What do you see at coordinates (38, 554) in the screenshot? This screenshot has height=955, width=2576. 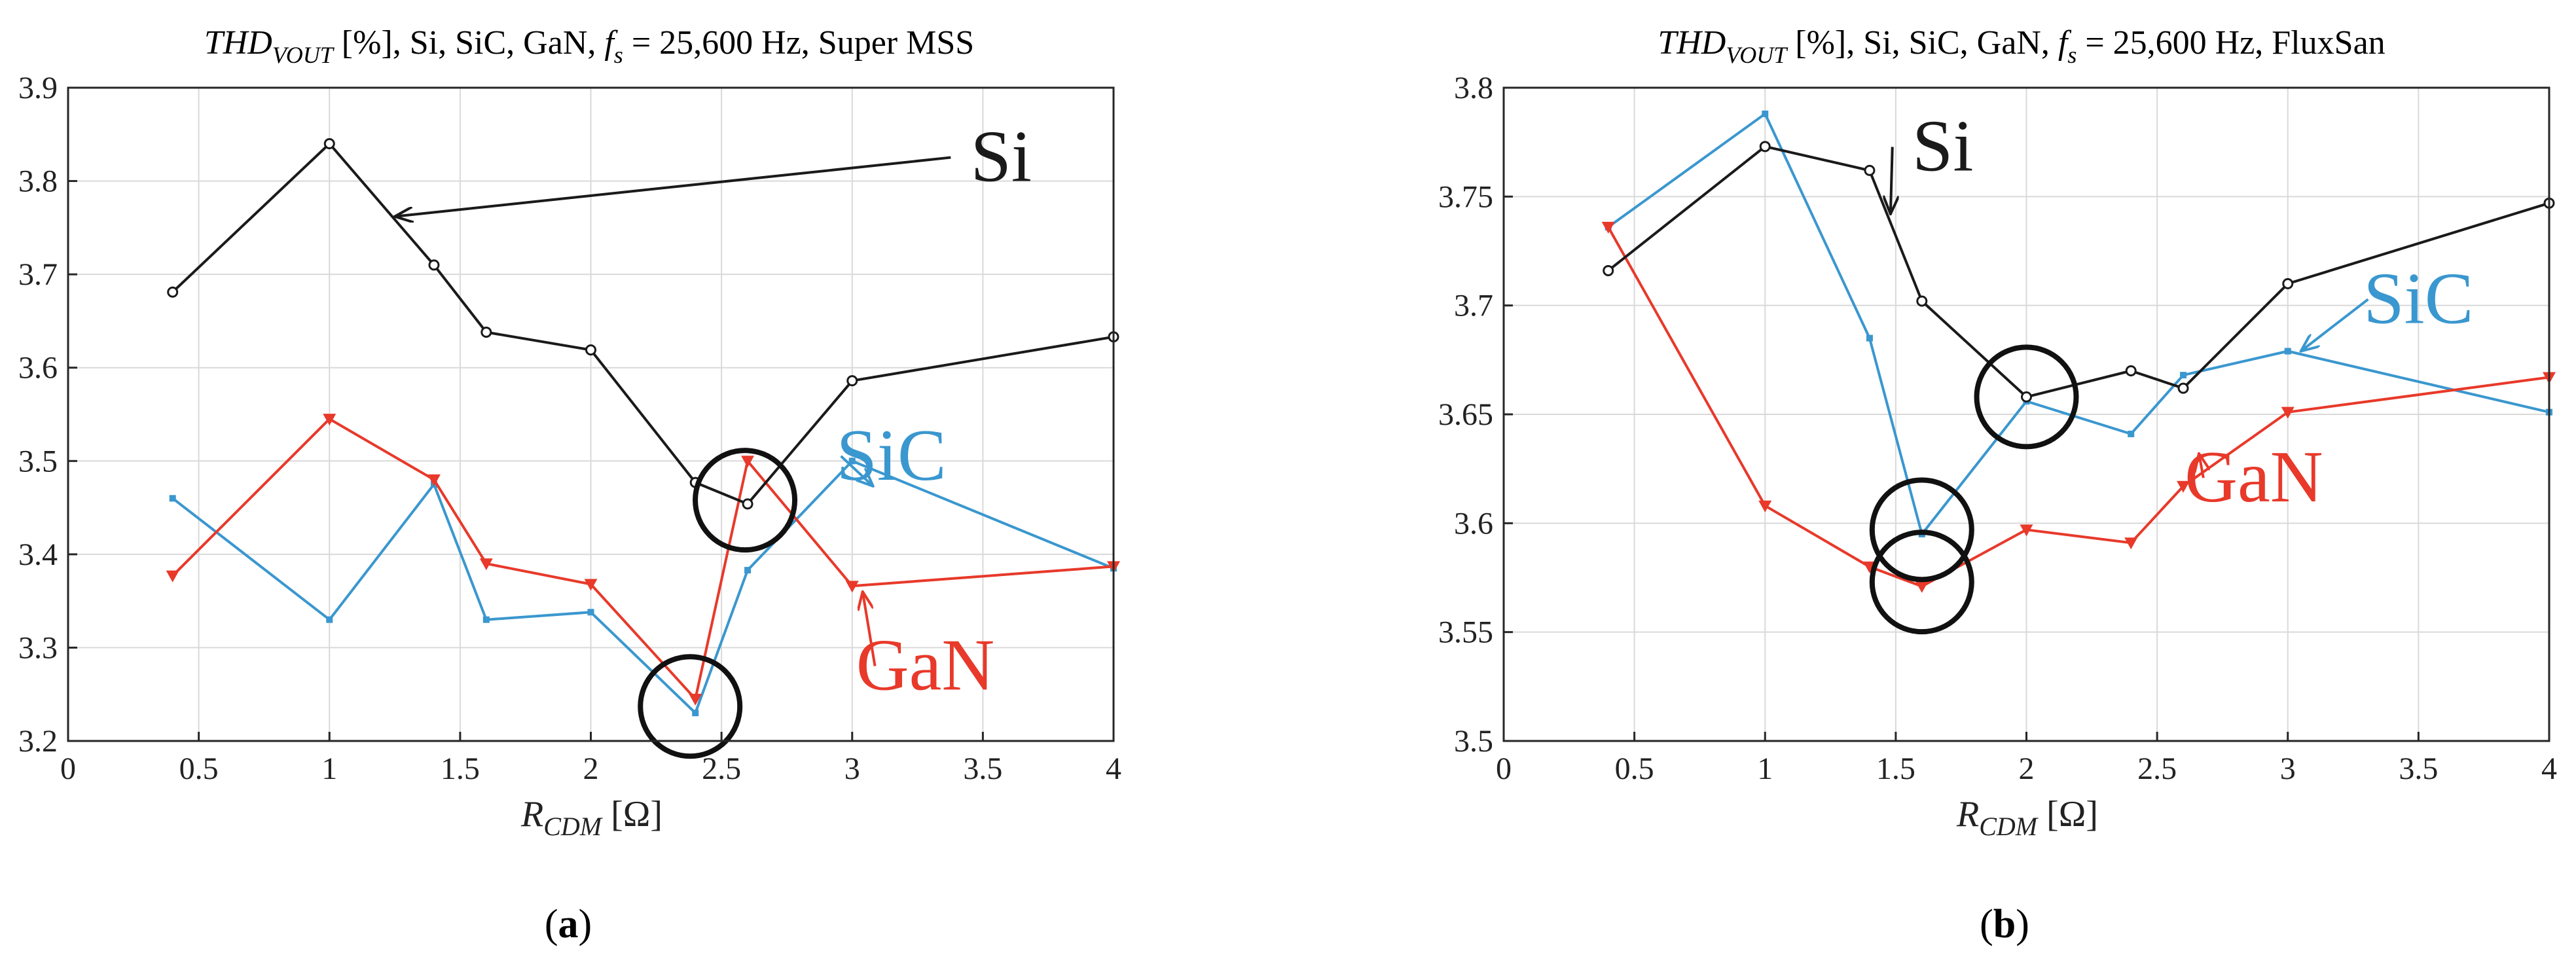 I see `y-tick-label: 3.4` at bounding box center [38, 554].